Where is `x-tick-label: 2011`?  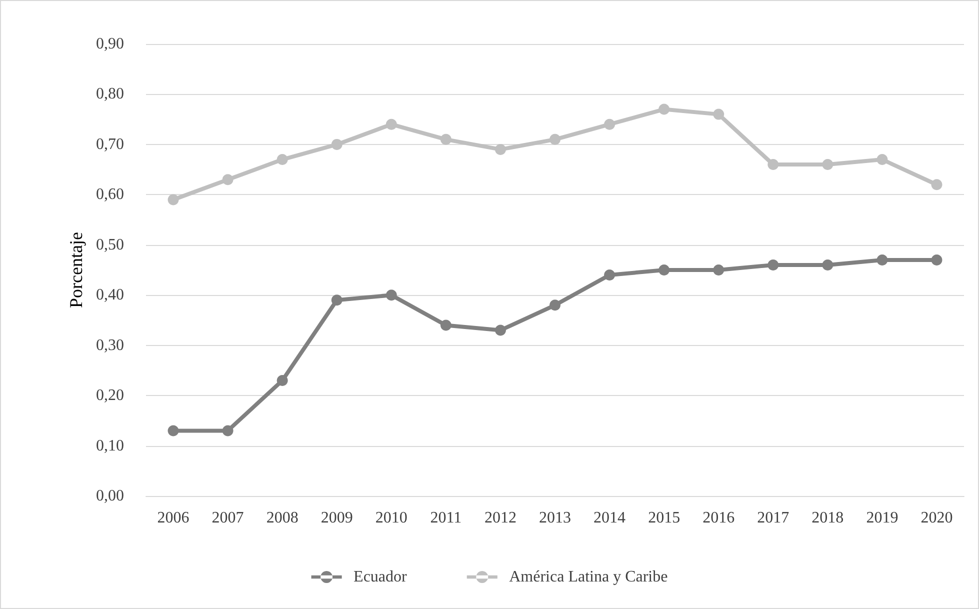 x-tick-label: 2011 is located at coordinates (446, 518).